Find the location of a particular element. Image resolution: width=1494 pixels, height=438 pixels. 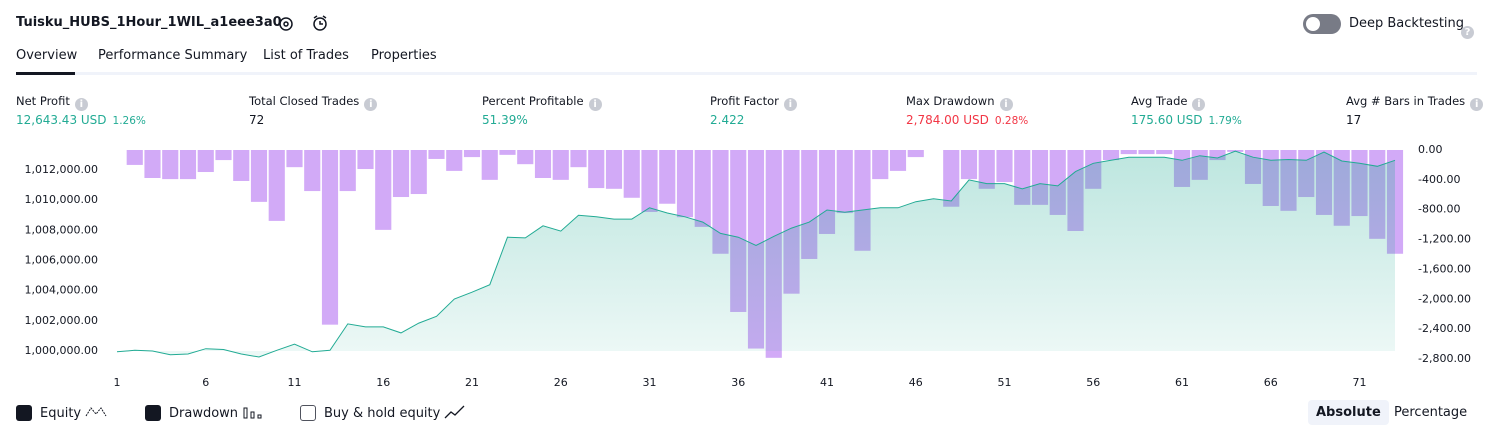

x-tick-label: 1 is located at coordinates (117, 382).